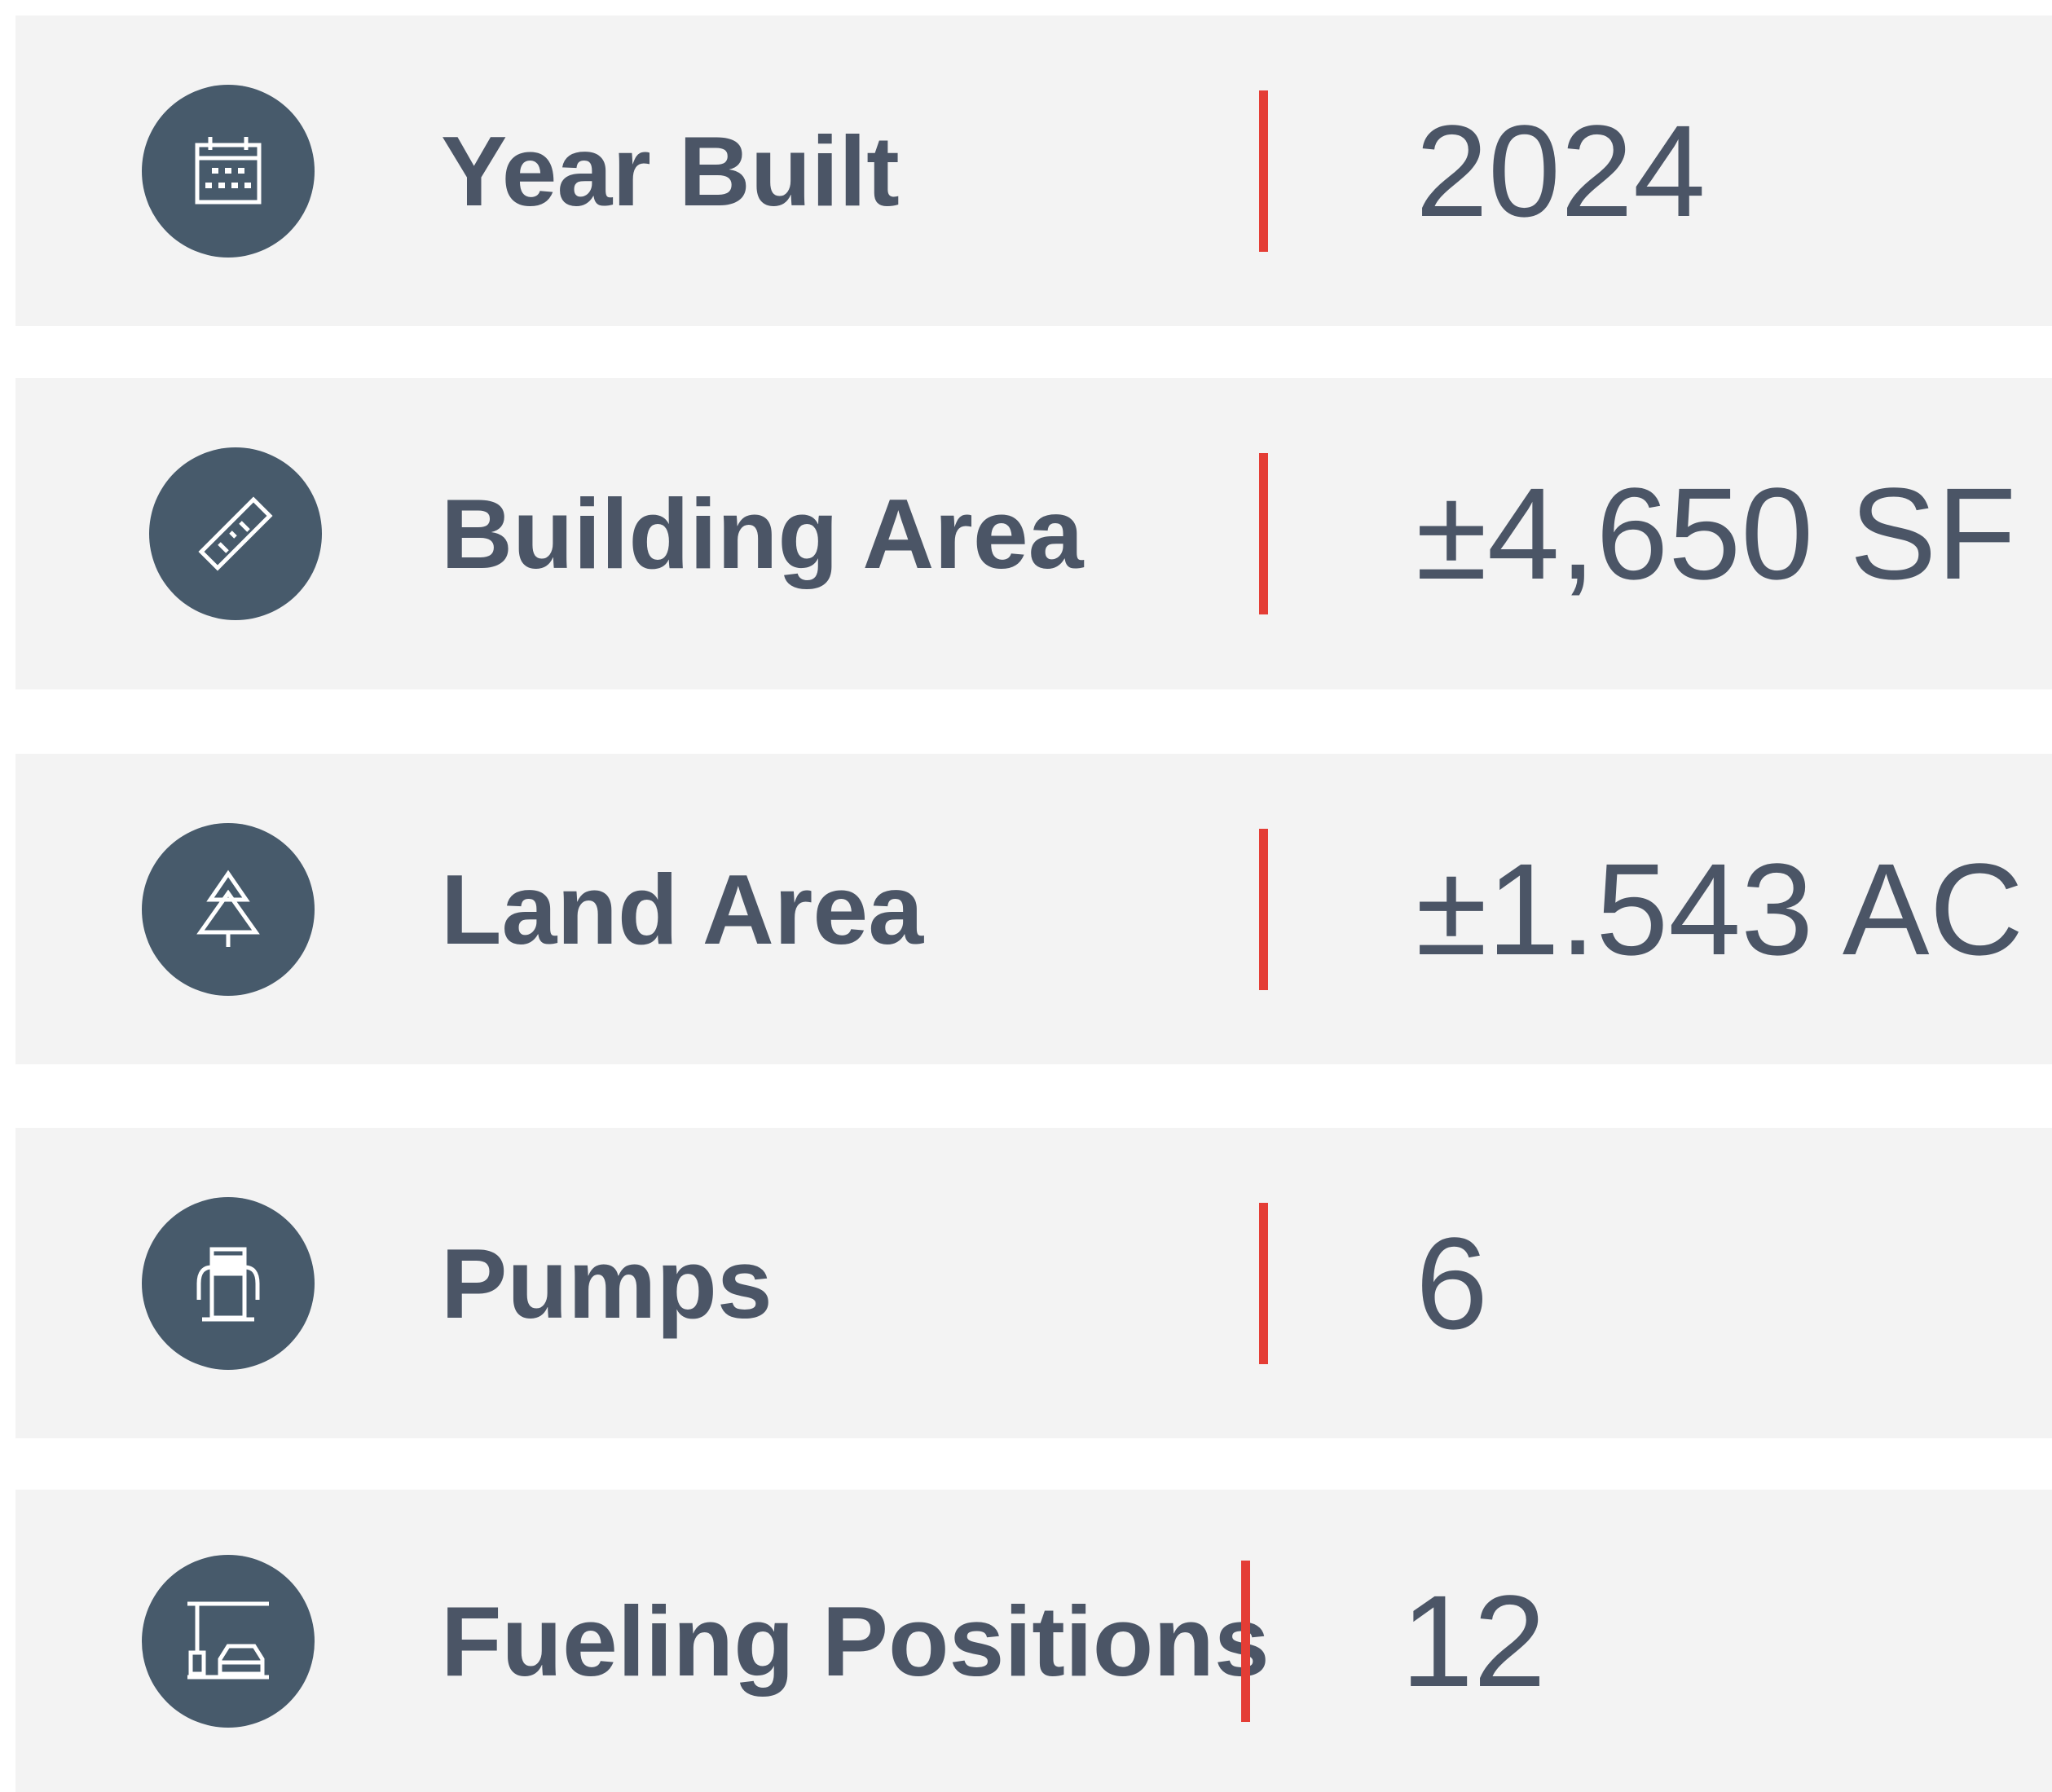 This screenshot has height=1792, width=2052. What do you see at coordinates (855, 1641) in the screenshot?
I see `row-label: Fueling Positions` at bounding box center [855, 1641].